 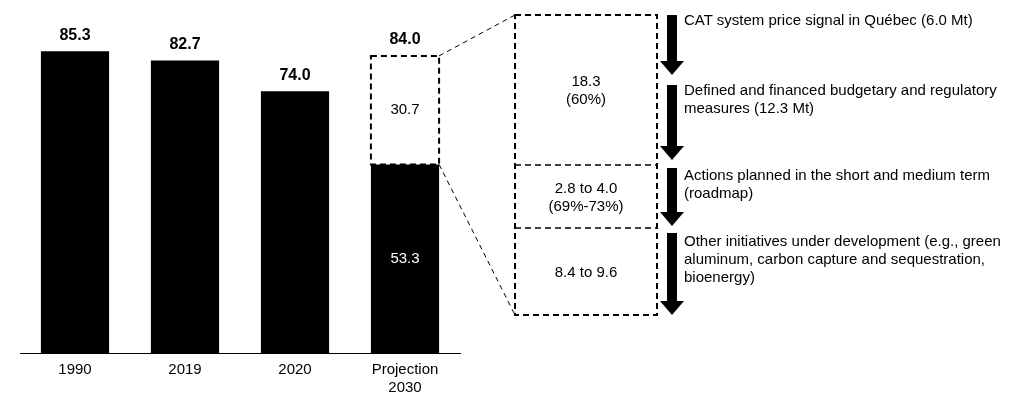 What do you see at coordinates (405, 39) in the screenshot?
I see `total-label: 84.0` at bounding box center [405, 39].